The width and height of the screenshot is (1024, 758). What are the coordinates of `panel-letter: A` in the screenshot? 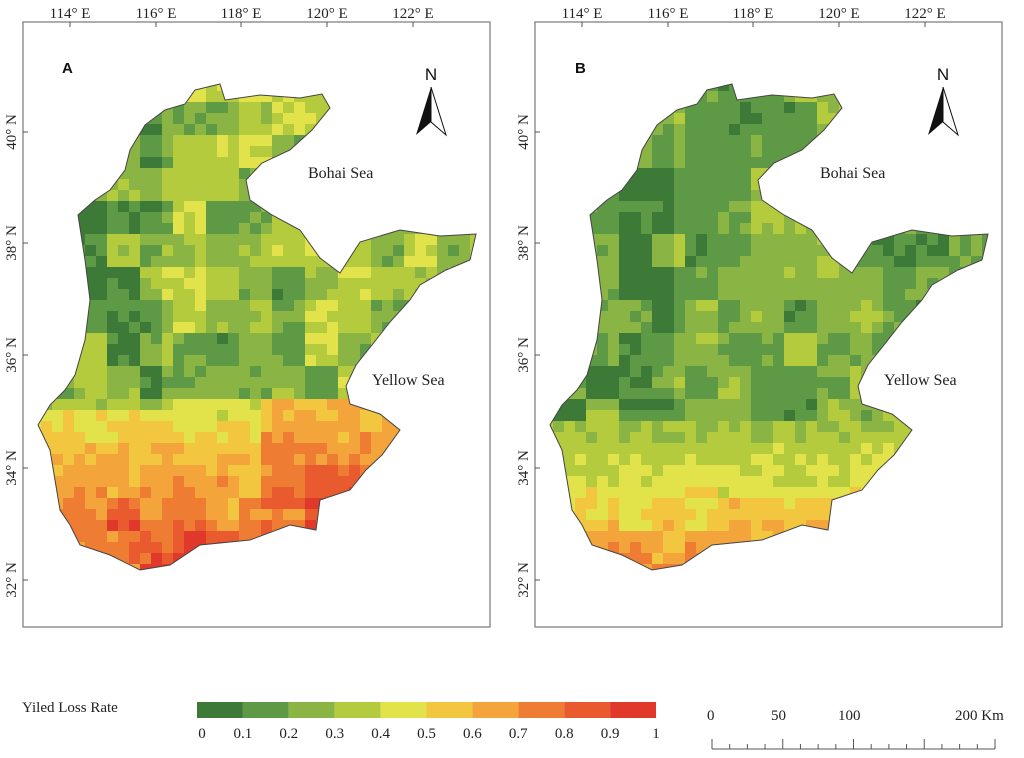 It's located at (67, 68).